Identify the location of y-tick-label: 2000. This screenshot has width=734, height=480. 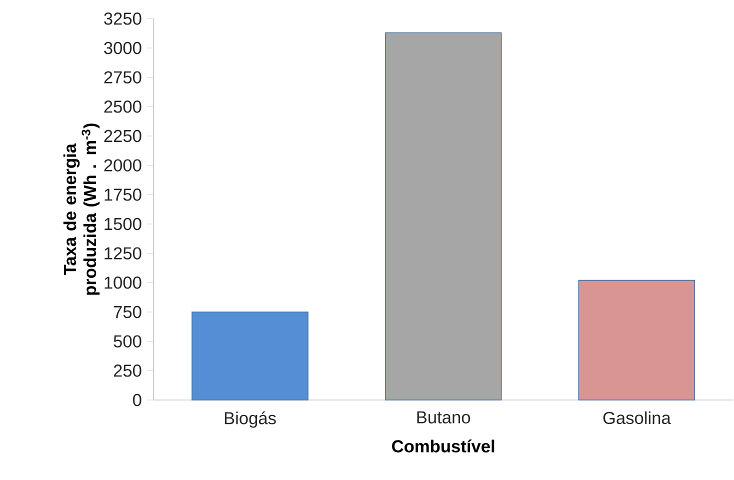
(123, 165).